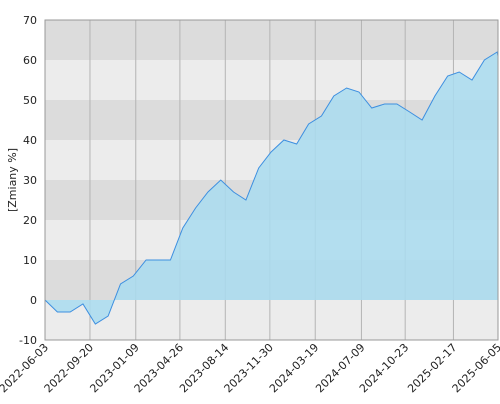 The image size is (500, 404). I want to click on y-tick-label: 70, so click(30, 20).